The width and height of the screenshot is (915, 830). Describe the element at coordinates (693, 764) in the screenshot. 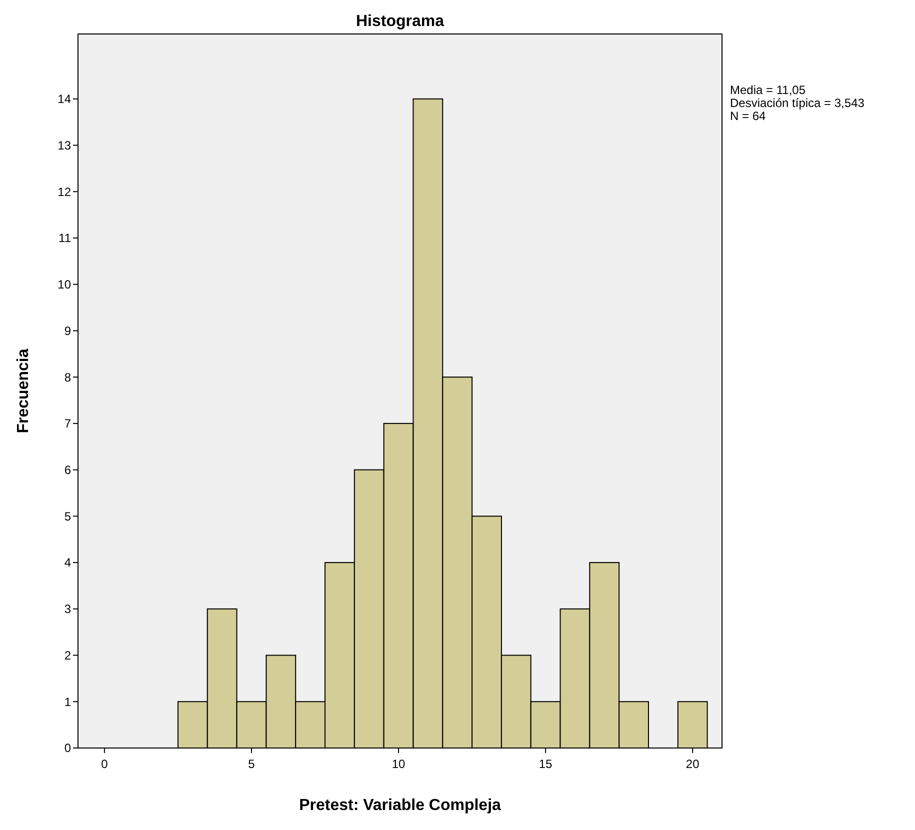

I see `x-tick-label: 20` at that location.